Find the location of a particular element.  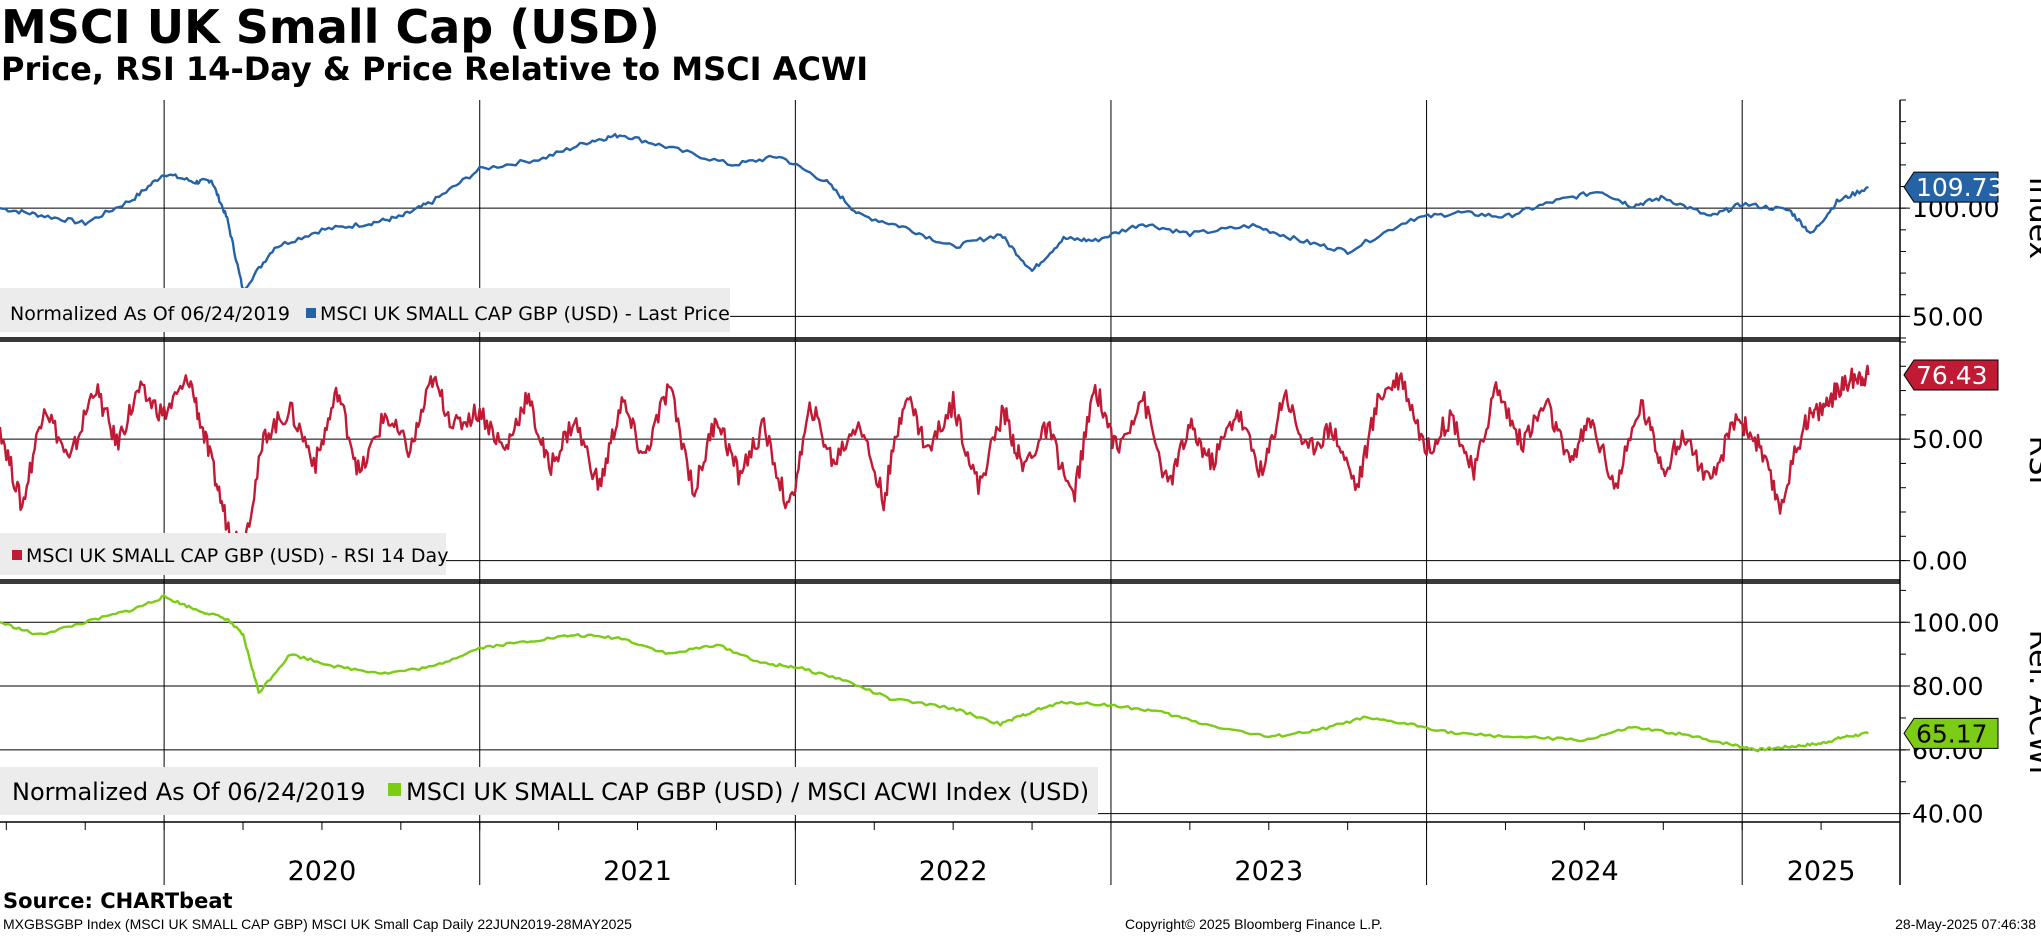

last-value-label: 76.43 is located at coordinates (1952, 375).